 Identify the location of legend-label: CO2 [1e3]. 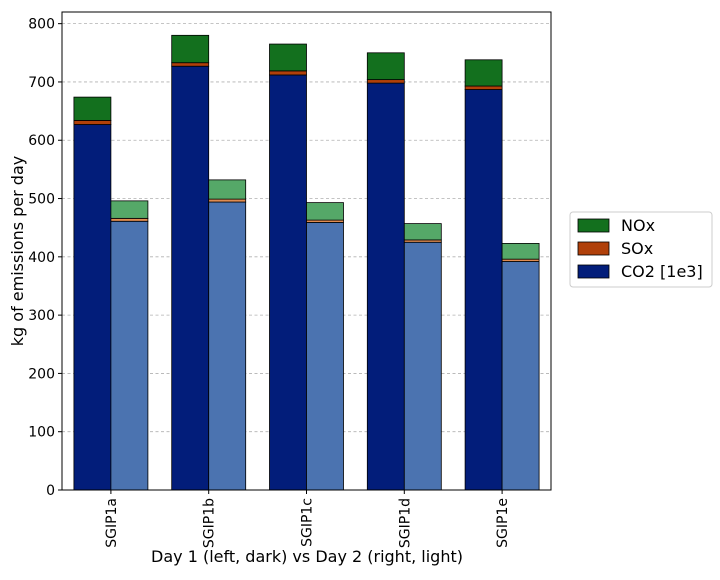
(662, 271).